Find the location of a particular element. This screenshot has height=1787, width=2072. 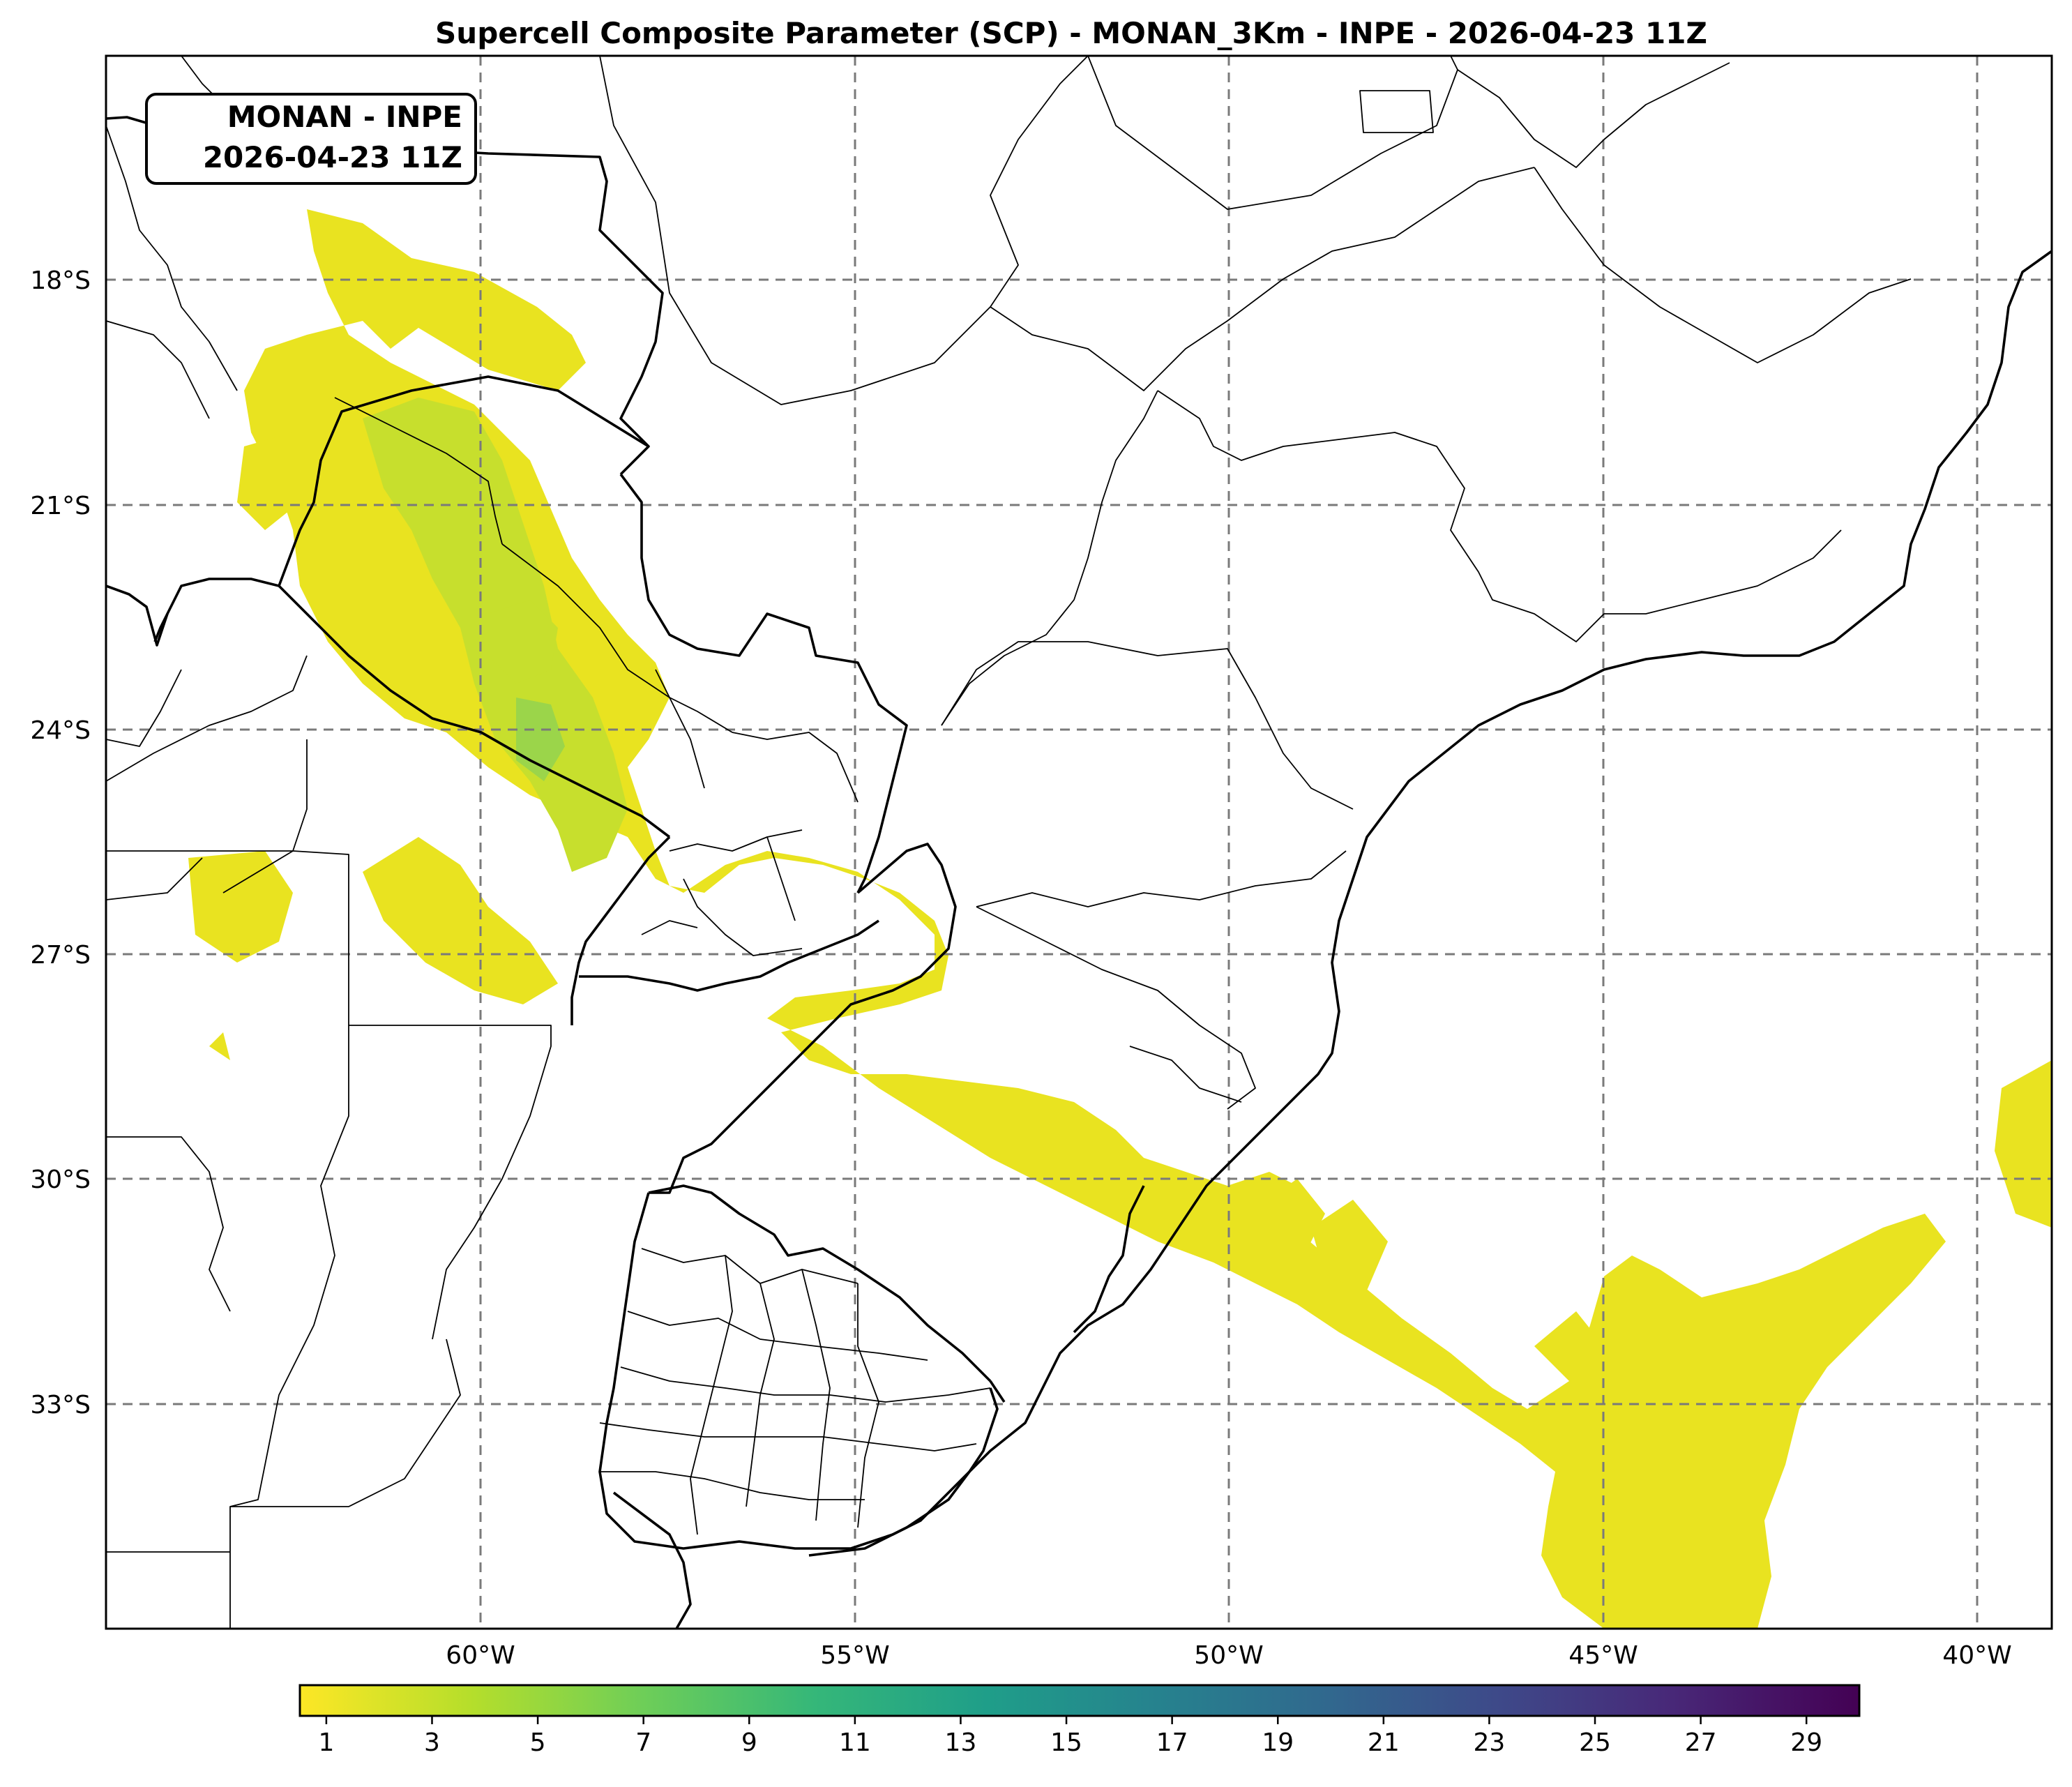

colorbar-tick-label: 1 is located at coordinates (326, 1742).